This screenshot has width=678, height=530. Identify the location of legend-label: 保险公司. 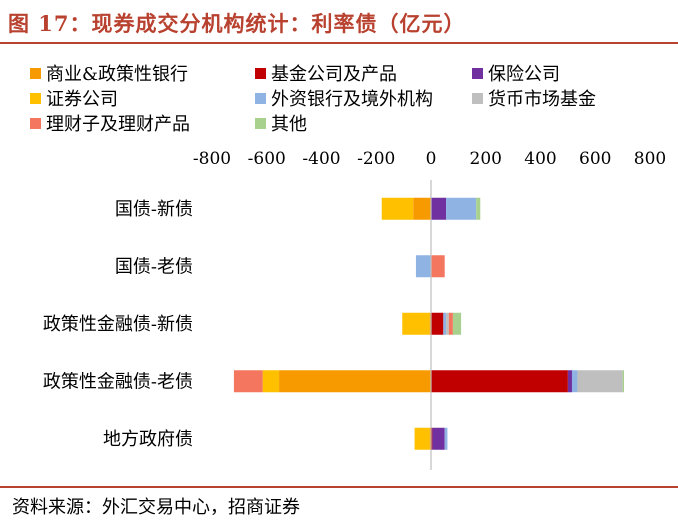
(524, 74).